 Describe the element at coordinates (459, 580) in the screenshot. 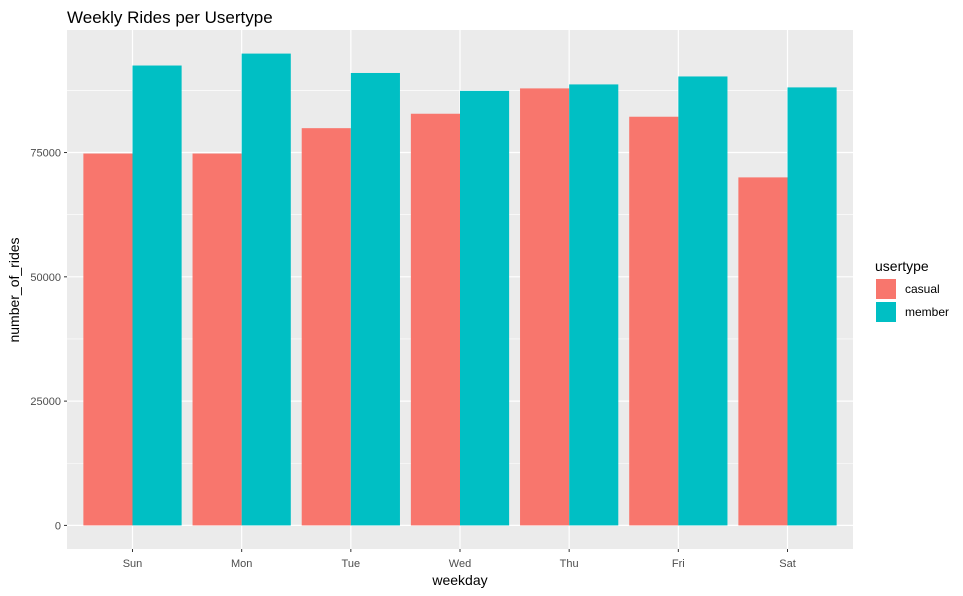

I see `x-axis-title: weekday` at that location.